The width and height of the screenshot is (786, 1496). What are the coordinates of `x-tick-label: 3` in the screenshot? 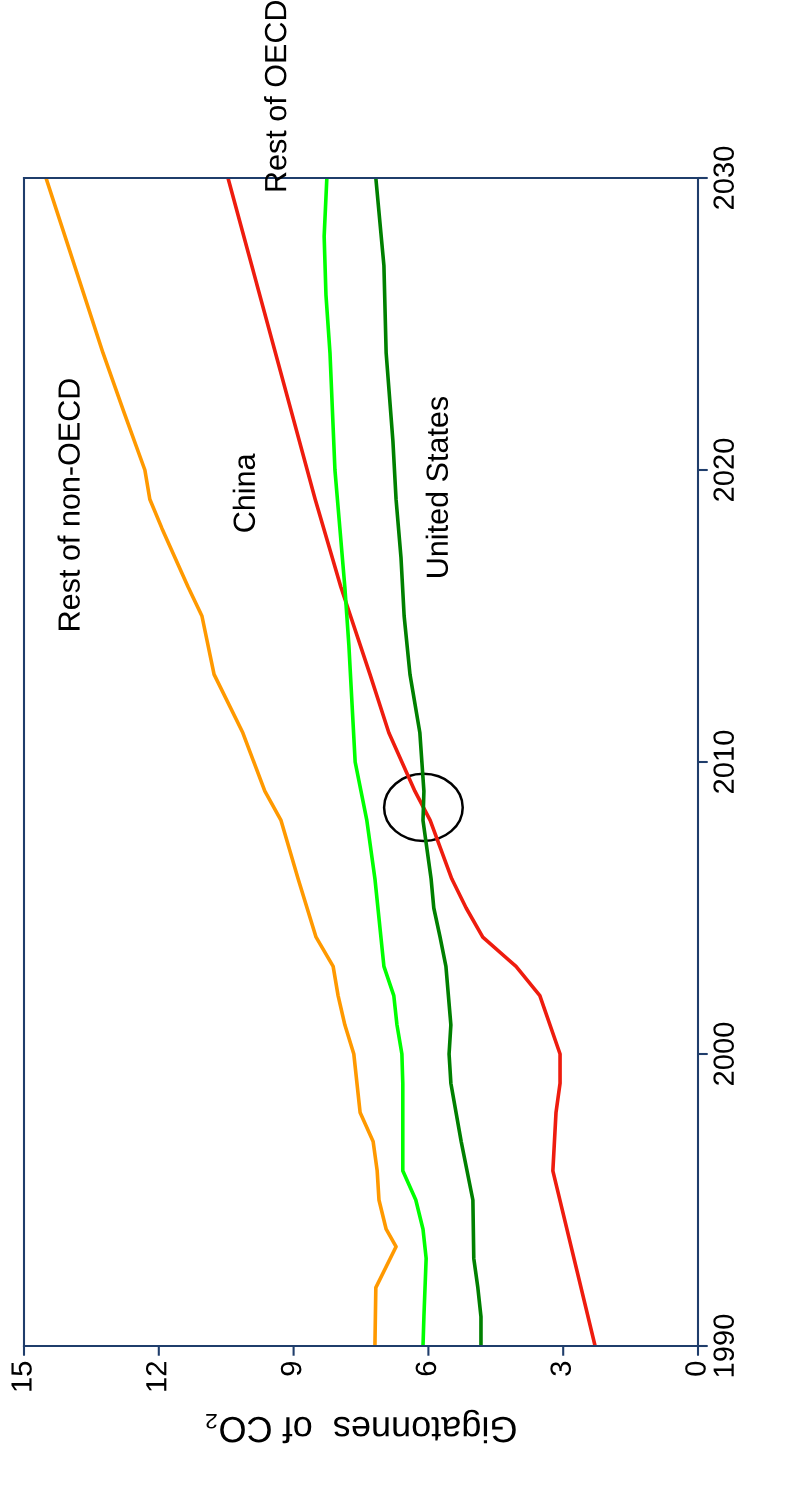 It's located at (561, 1368).